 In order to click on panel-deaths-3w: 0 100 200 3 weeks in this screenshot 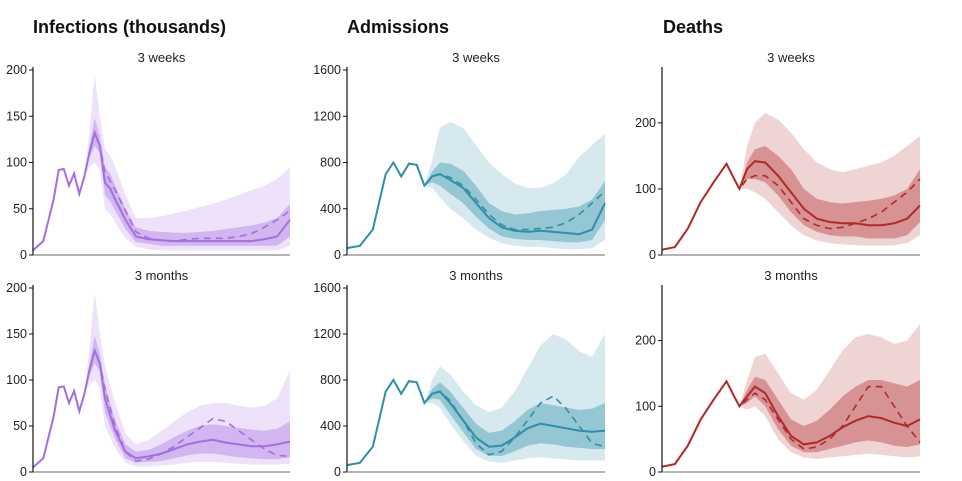, I will do `click(778, 156)`.